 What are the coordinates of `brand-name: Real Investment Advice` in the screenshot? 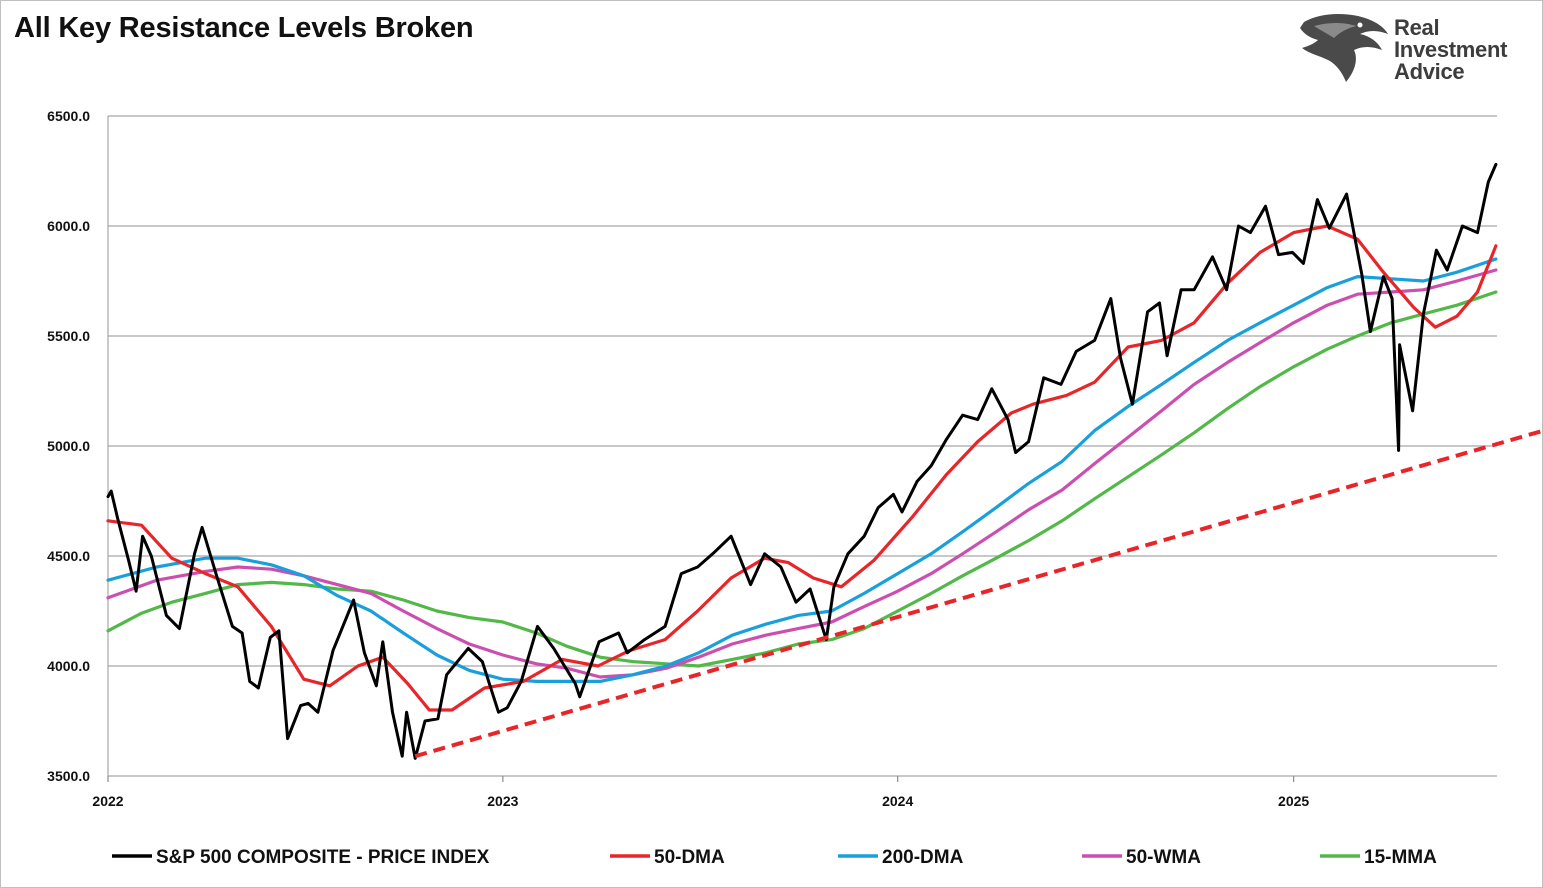 It's located at (1450, 50).